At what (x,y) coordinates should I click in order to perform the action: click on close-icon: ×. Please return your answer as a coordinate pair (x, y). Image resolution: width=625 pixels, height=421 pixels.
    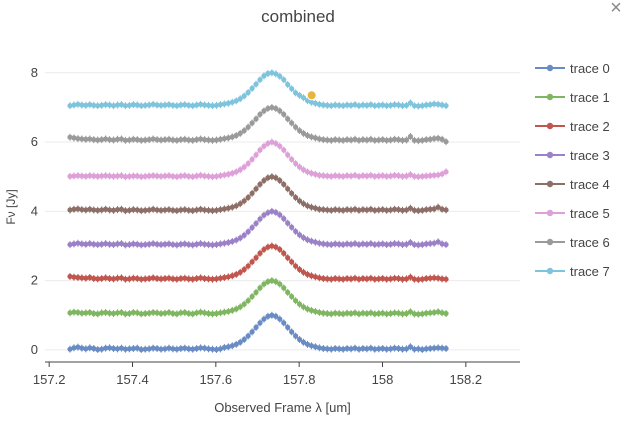
    Looking at the image, I should click on (616, 9).